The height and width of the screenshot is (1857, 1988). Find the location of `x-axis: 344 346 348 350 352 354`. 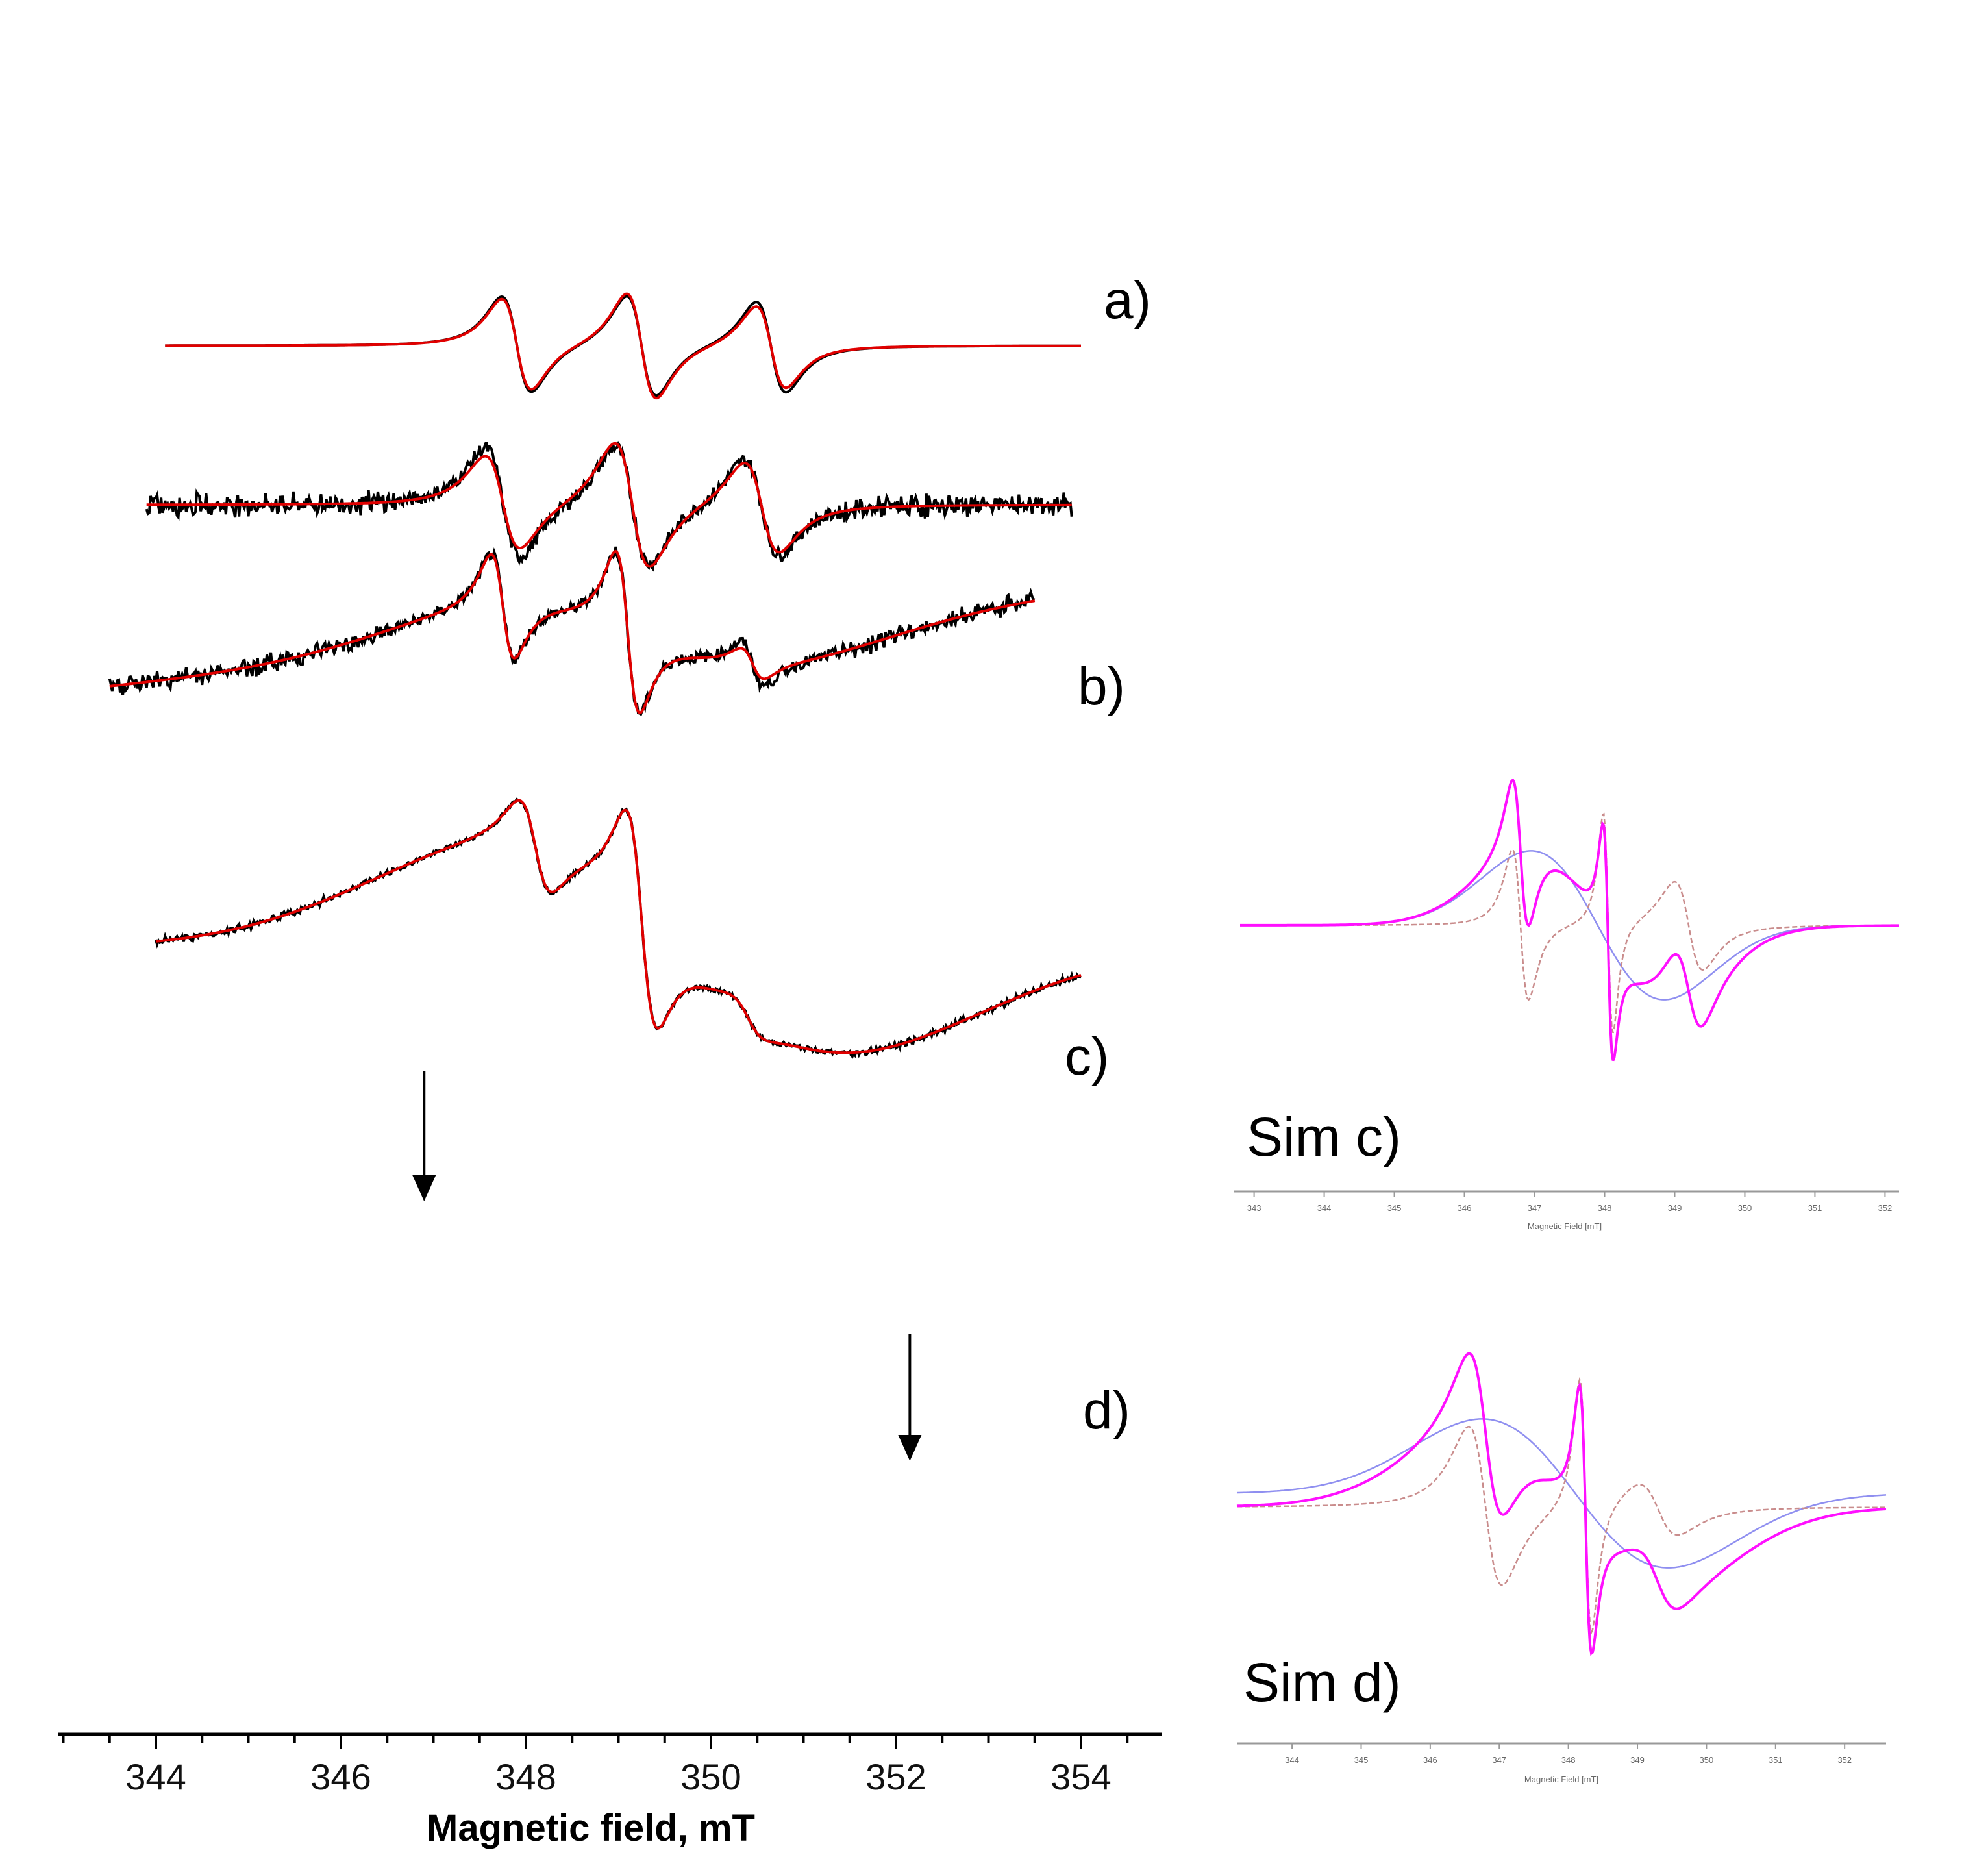

x-axis: 344 346 348 350 352 354 is located at coordinates (610, 1765).